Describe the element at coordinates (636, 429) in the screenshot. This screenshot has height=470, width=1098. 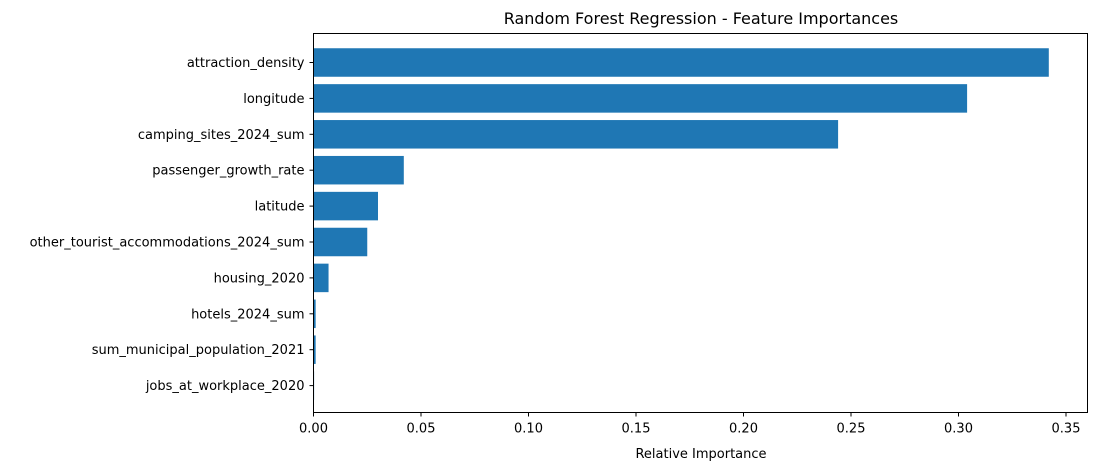
I see `x-tick-label: 0.15` at that location.